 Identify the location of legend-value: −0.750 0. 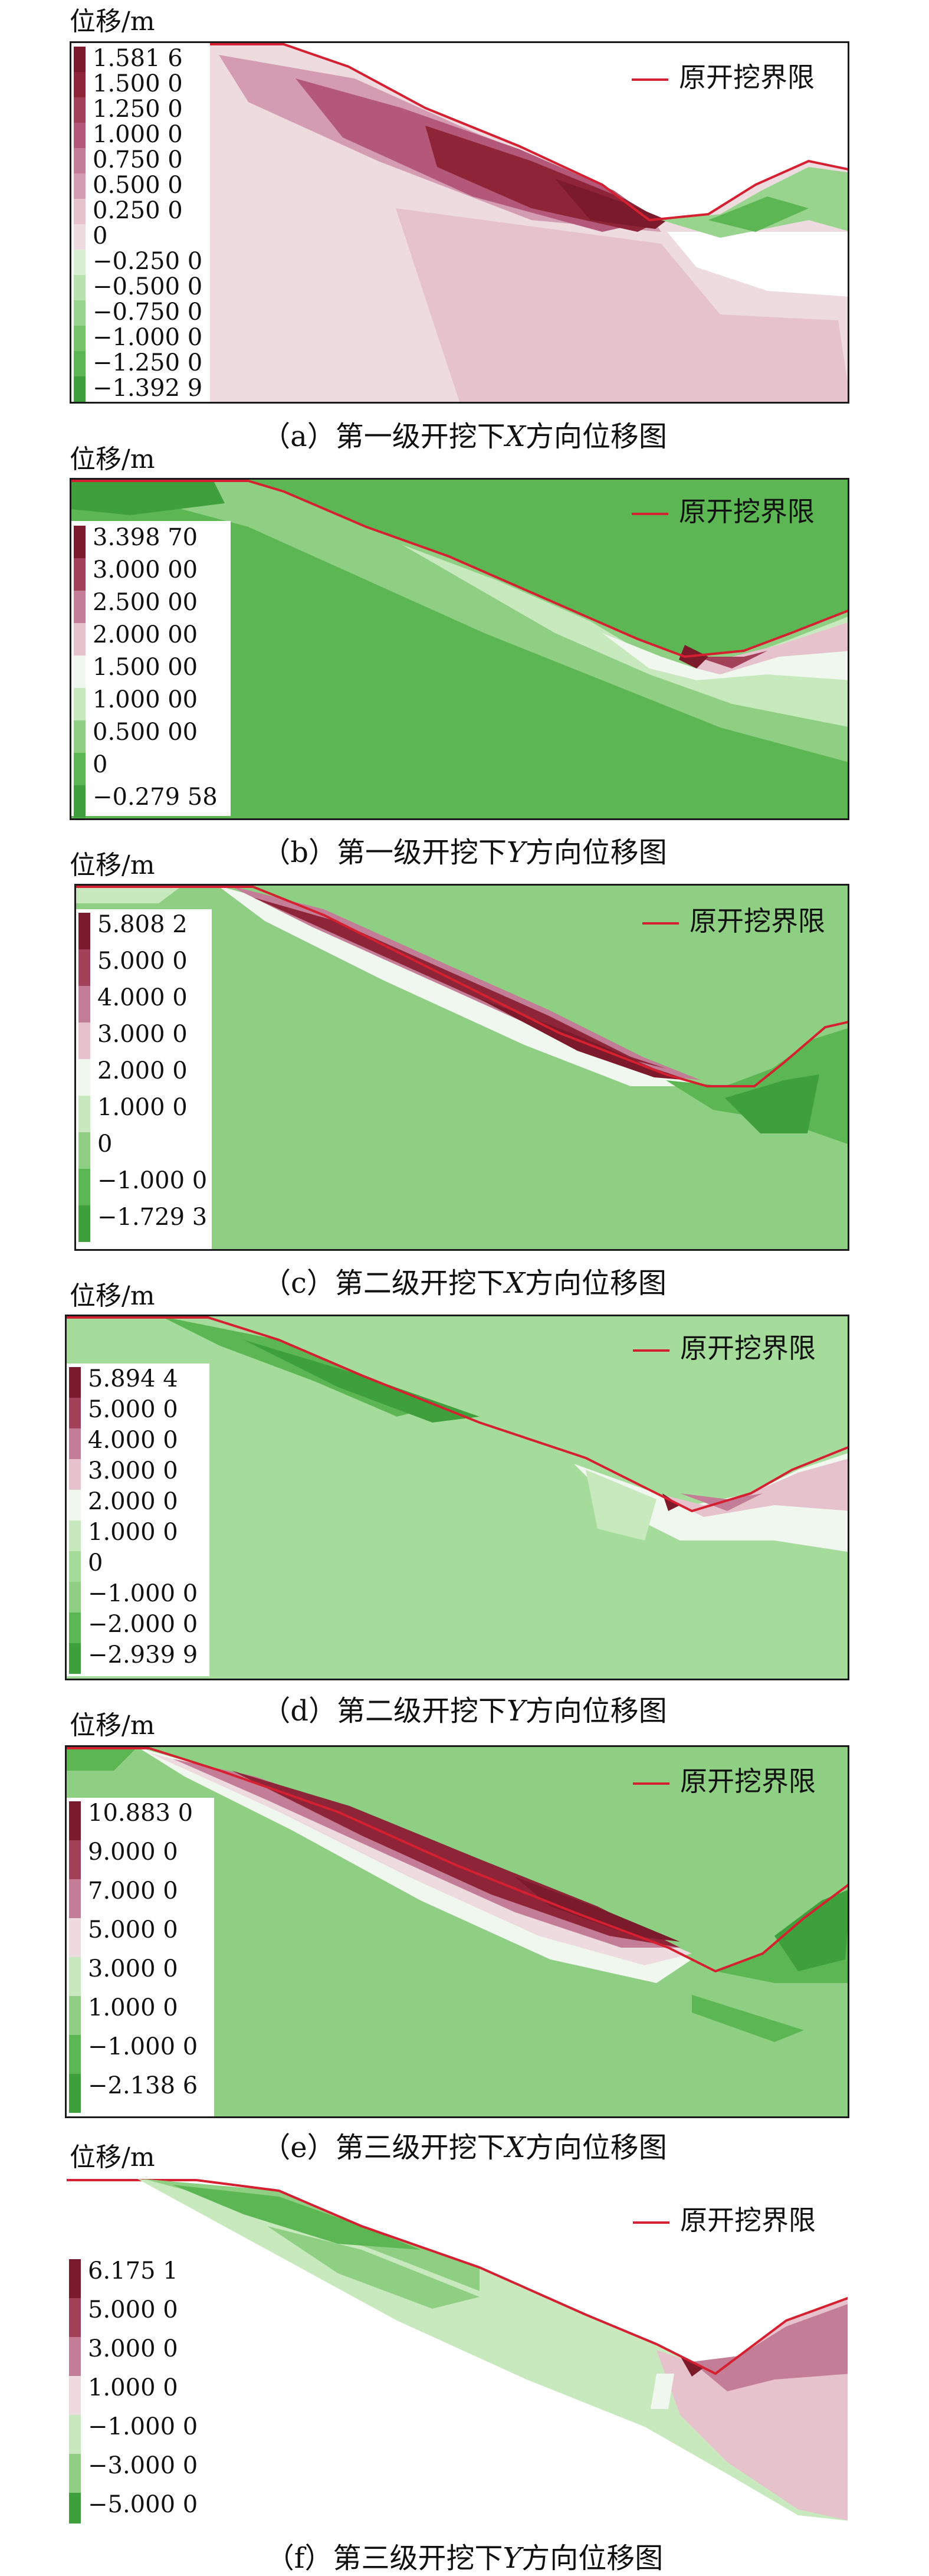
(148, 312).